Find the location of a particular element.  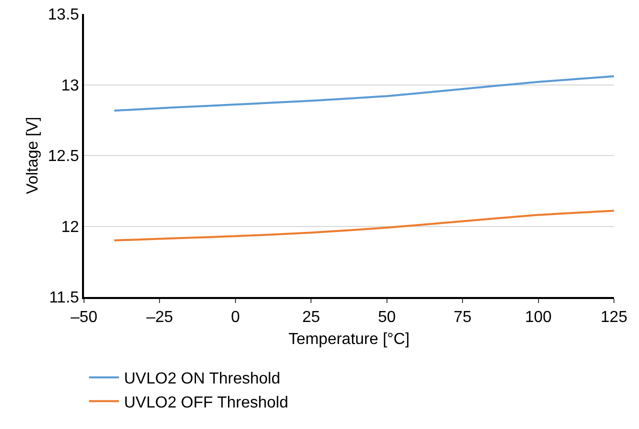

legend-label: UVLO2 ON Threshold is located at coordinates (202, 379).